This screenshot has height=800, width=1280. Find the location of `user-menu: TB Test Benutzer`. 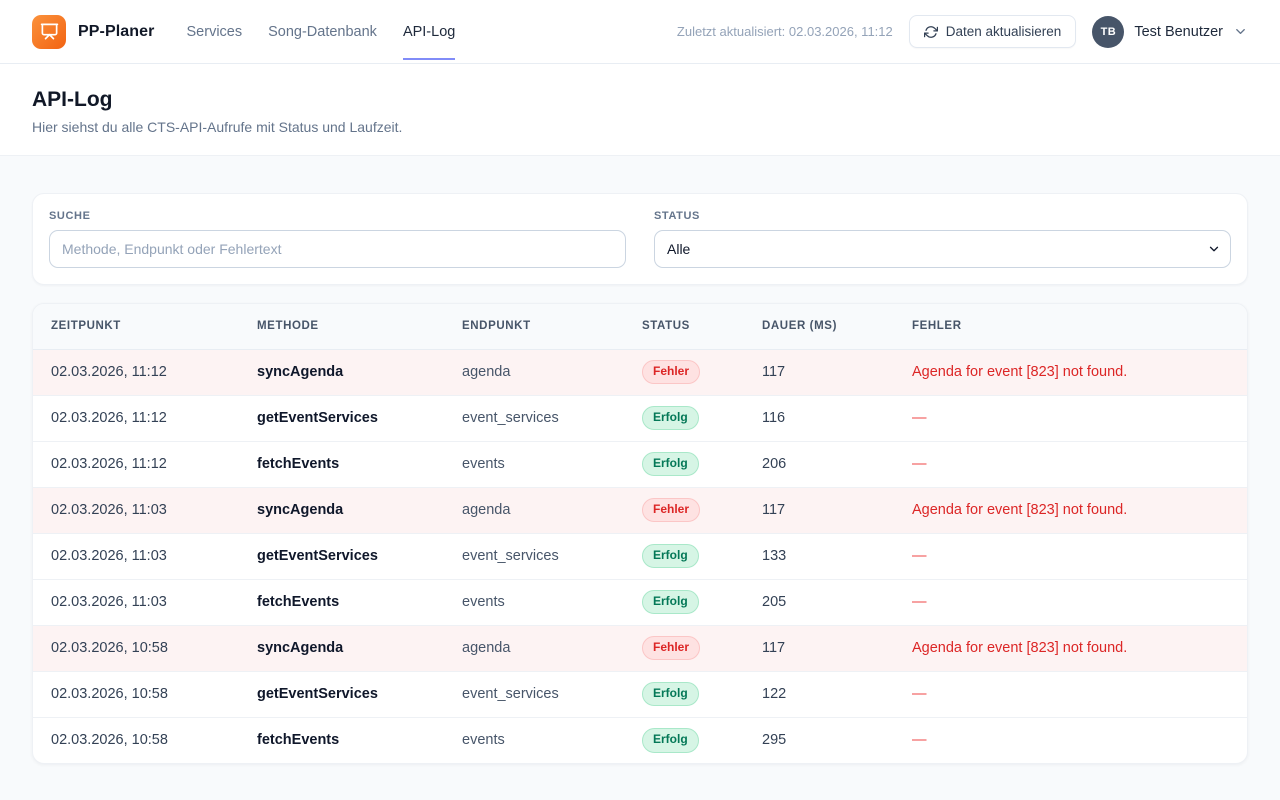

user-menu: TB Test Benutzer is located at coordinates (1170, 31).